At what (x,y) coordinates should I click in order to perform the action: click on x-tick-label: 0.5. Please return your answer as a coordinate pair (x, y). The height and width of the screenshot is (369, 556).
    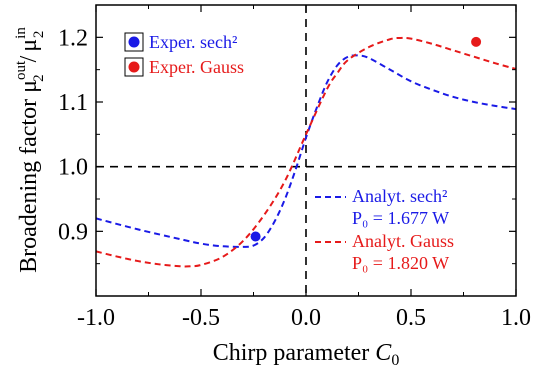
    Looking at the image, I should click on (411, 318).